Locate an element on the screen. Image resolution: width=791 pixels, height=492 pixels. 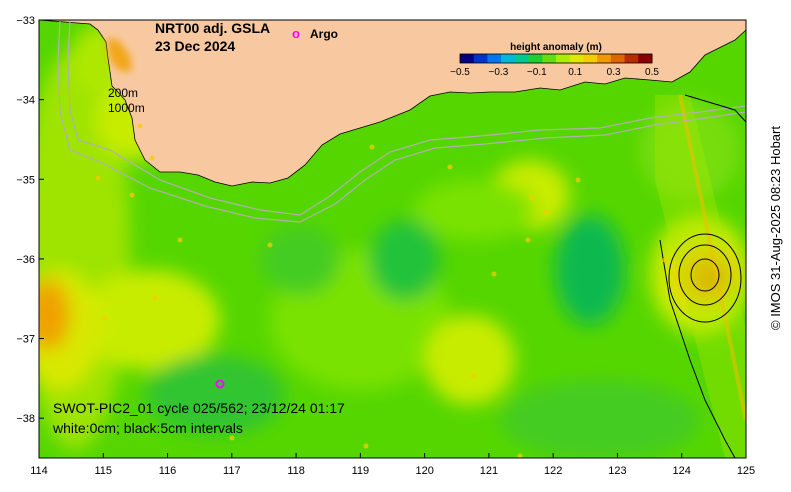
x-tick-label: 124 is located at coordinates (682, 471).